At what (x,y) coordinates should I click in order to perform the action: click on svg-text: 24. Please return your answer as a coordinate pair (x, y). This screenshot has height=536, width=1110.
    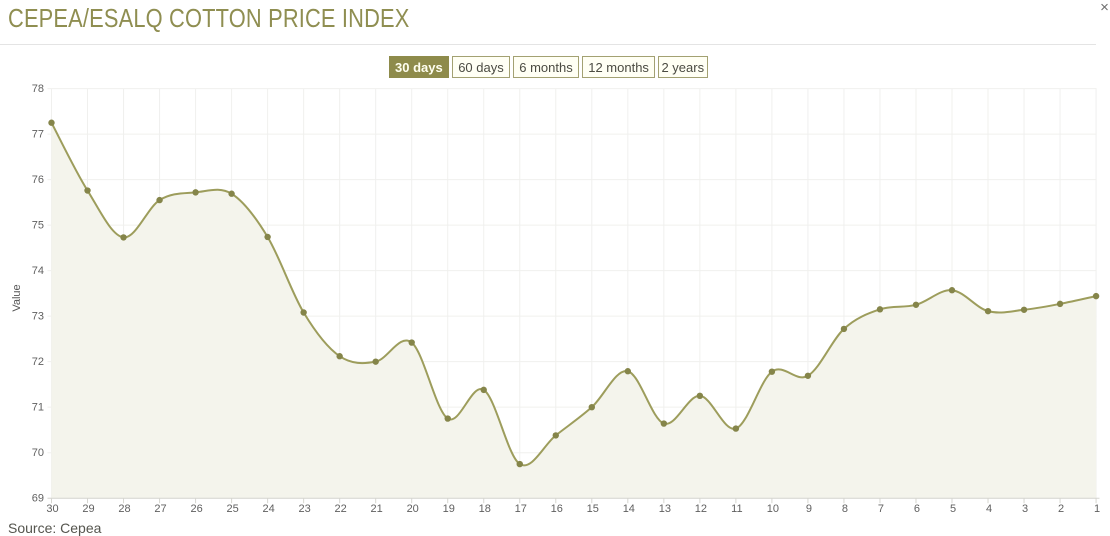
    Looking at the image, I should click on (268, 509).